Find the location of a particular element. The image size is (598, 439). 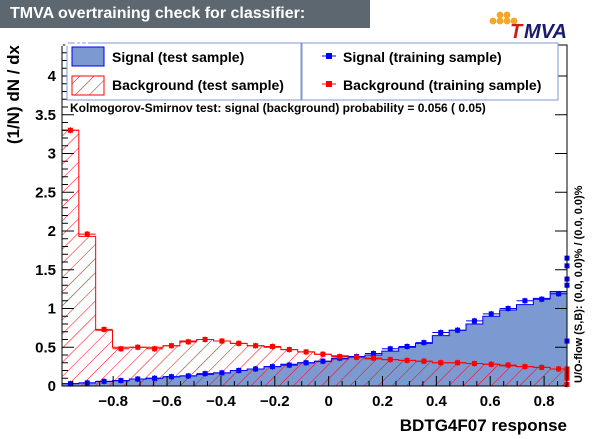

y-axis-title: (1/N) dN / dx is located at coordinates (13, 94).